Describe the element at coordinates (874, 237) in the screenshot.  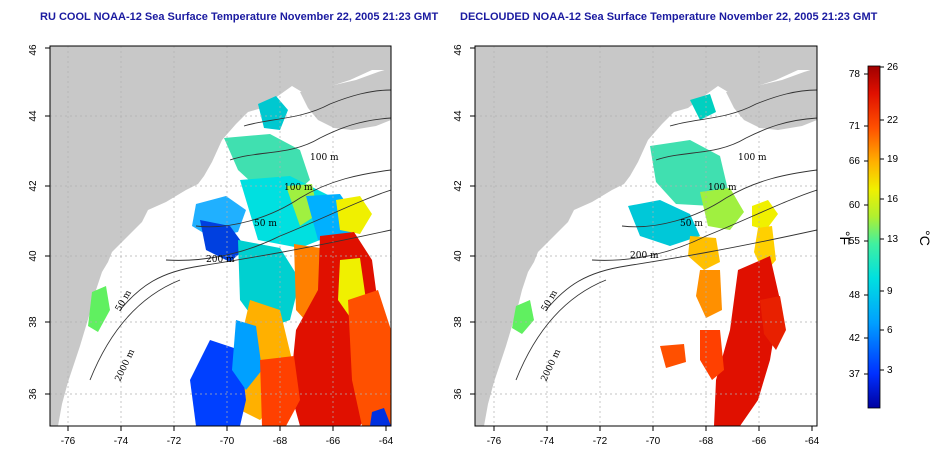
I see `colorbar-gradient` at that location.